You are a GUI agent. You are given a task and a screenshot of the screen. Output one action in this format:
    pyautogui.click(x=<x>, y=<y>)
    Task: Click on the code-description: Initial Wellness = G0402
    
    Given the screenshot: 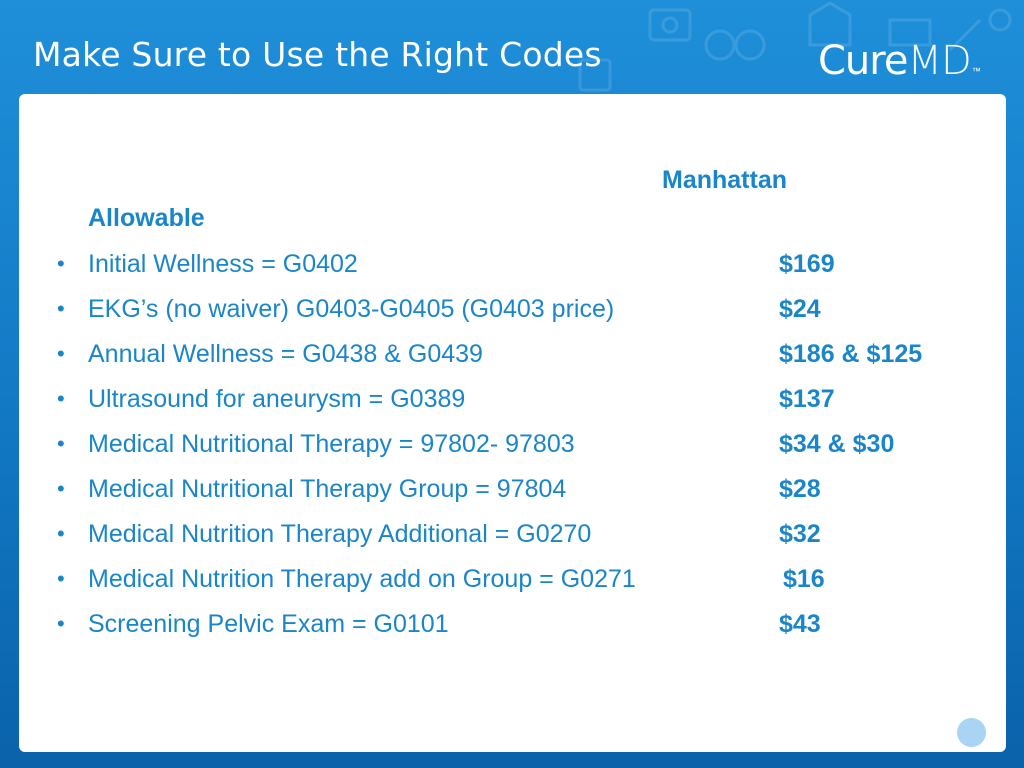 What is the action you would take?
    pyautogui.click(x=223, y=264)
    